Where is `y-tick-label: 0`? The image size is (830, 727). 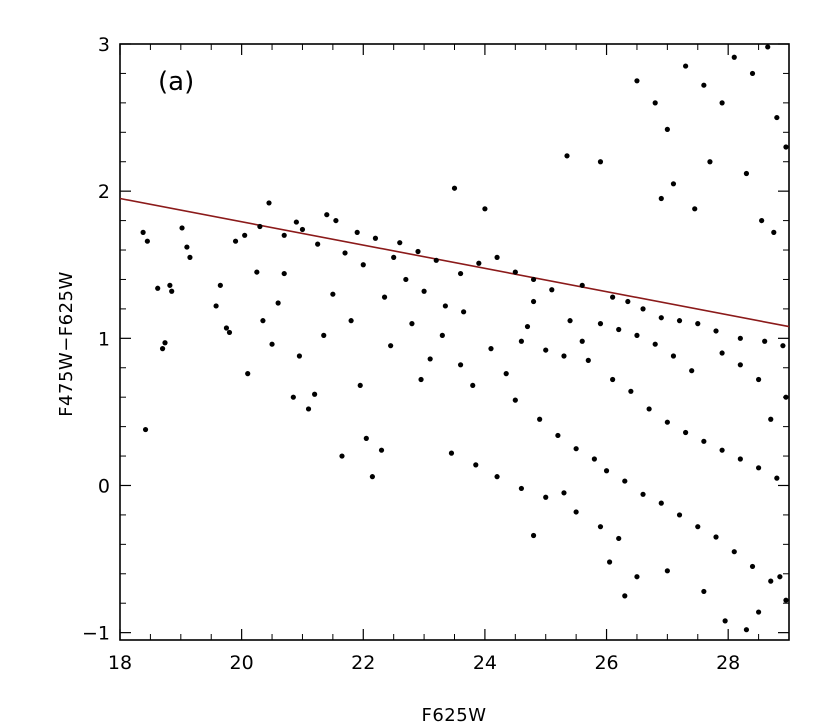
y-tick-label: 0 is located at coordinates (104, 486).